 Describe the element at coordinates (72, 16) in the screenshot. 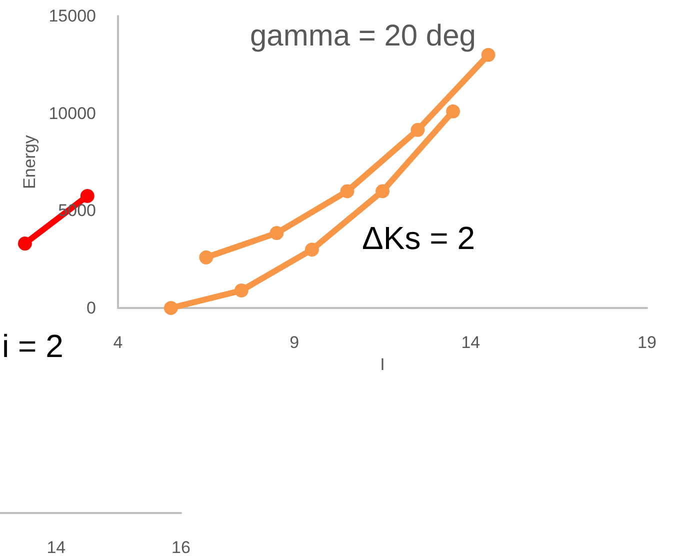

I see `y-tick-label: 15000` at that location.